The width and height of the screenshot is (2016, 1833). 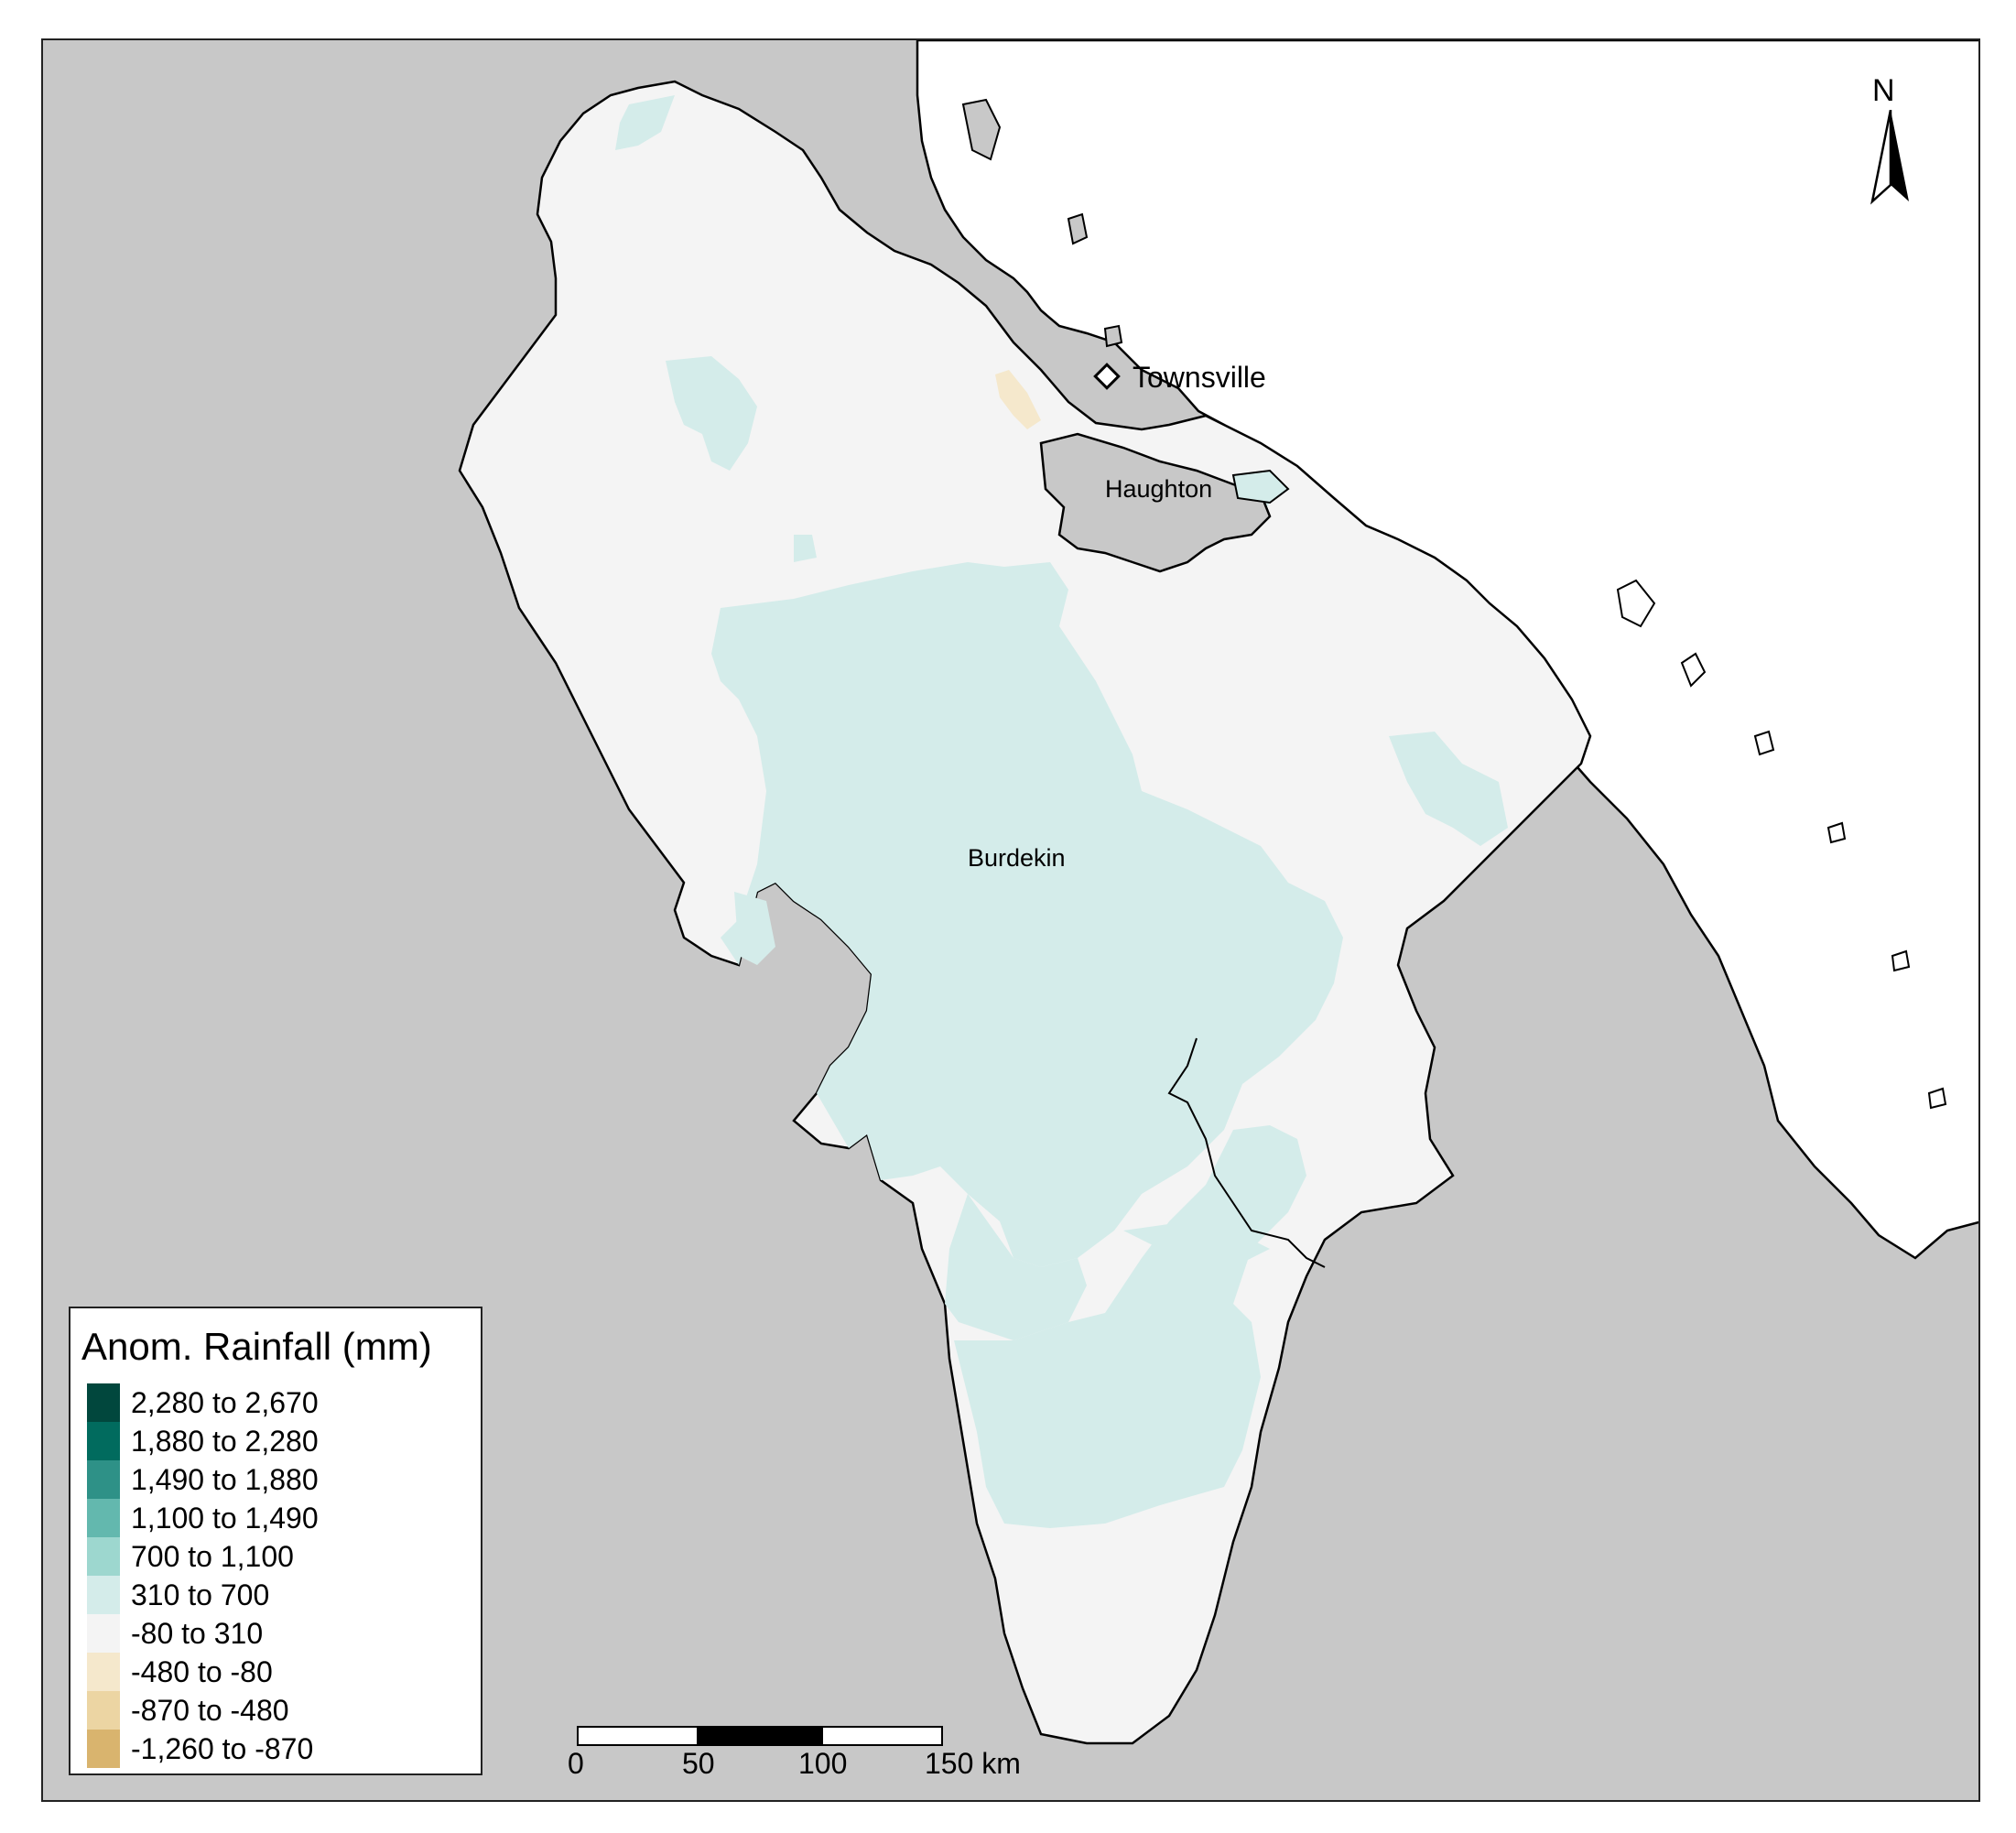 I want to click on legend-label: 1,490 to 1,880, so click(x=225, y=1479).